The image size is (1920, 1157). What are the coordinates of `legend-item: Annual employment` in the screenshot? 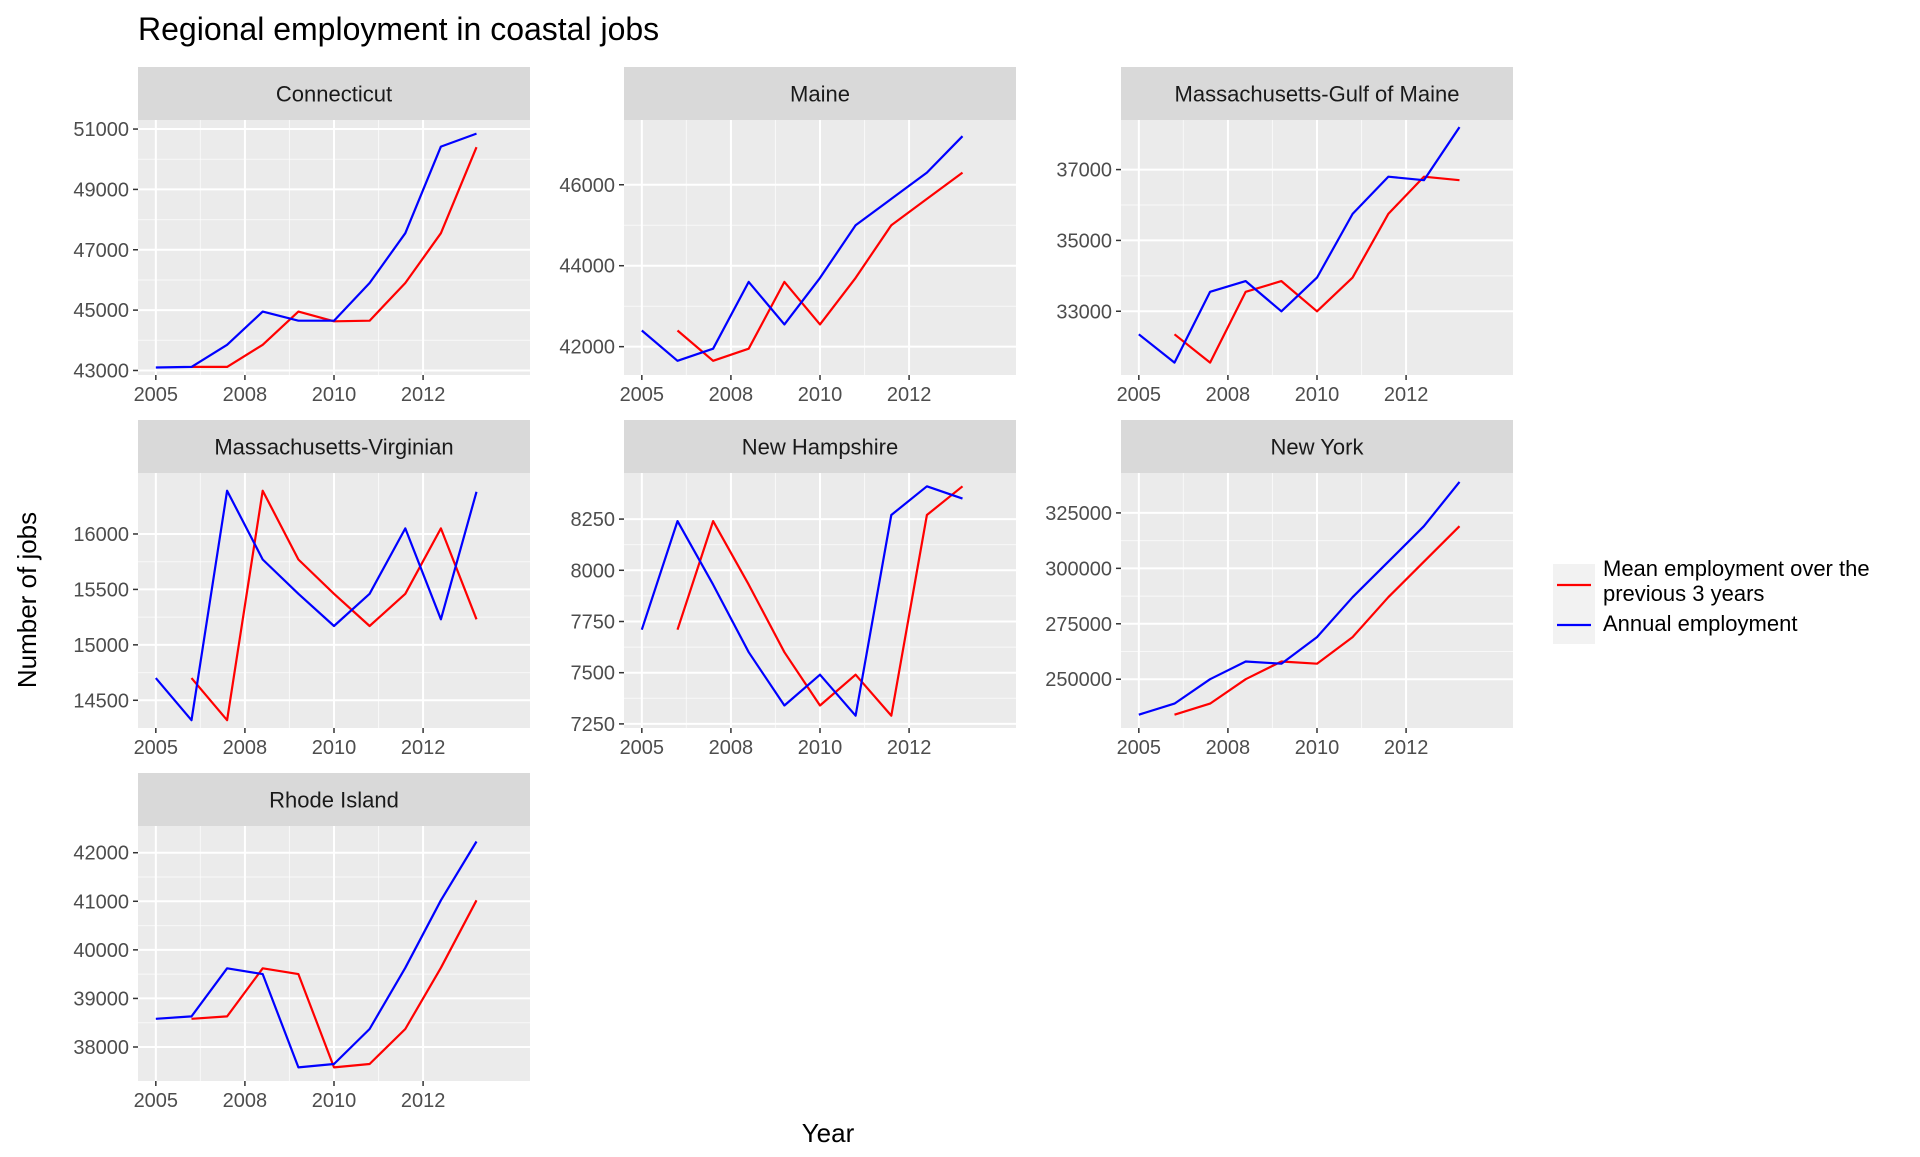 It's located at (1675, 625).